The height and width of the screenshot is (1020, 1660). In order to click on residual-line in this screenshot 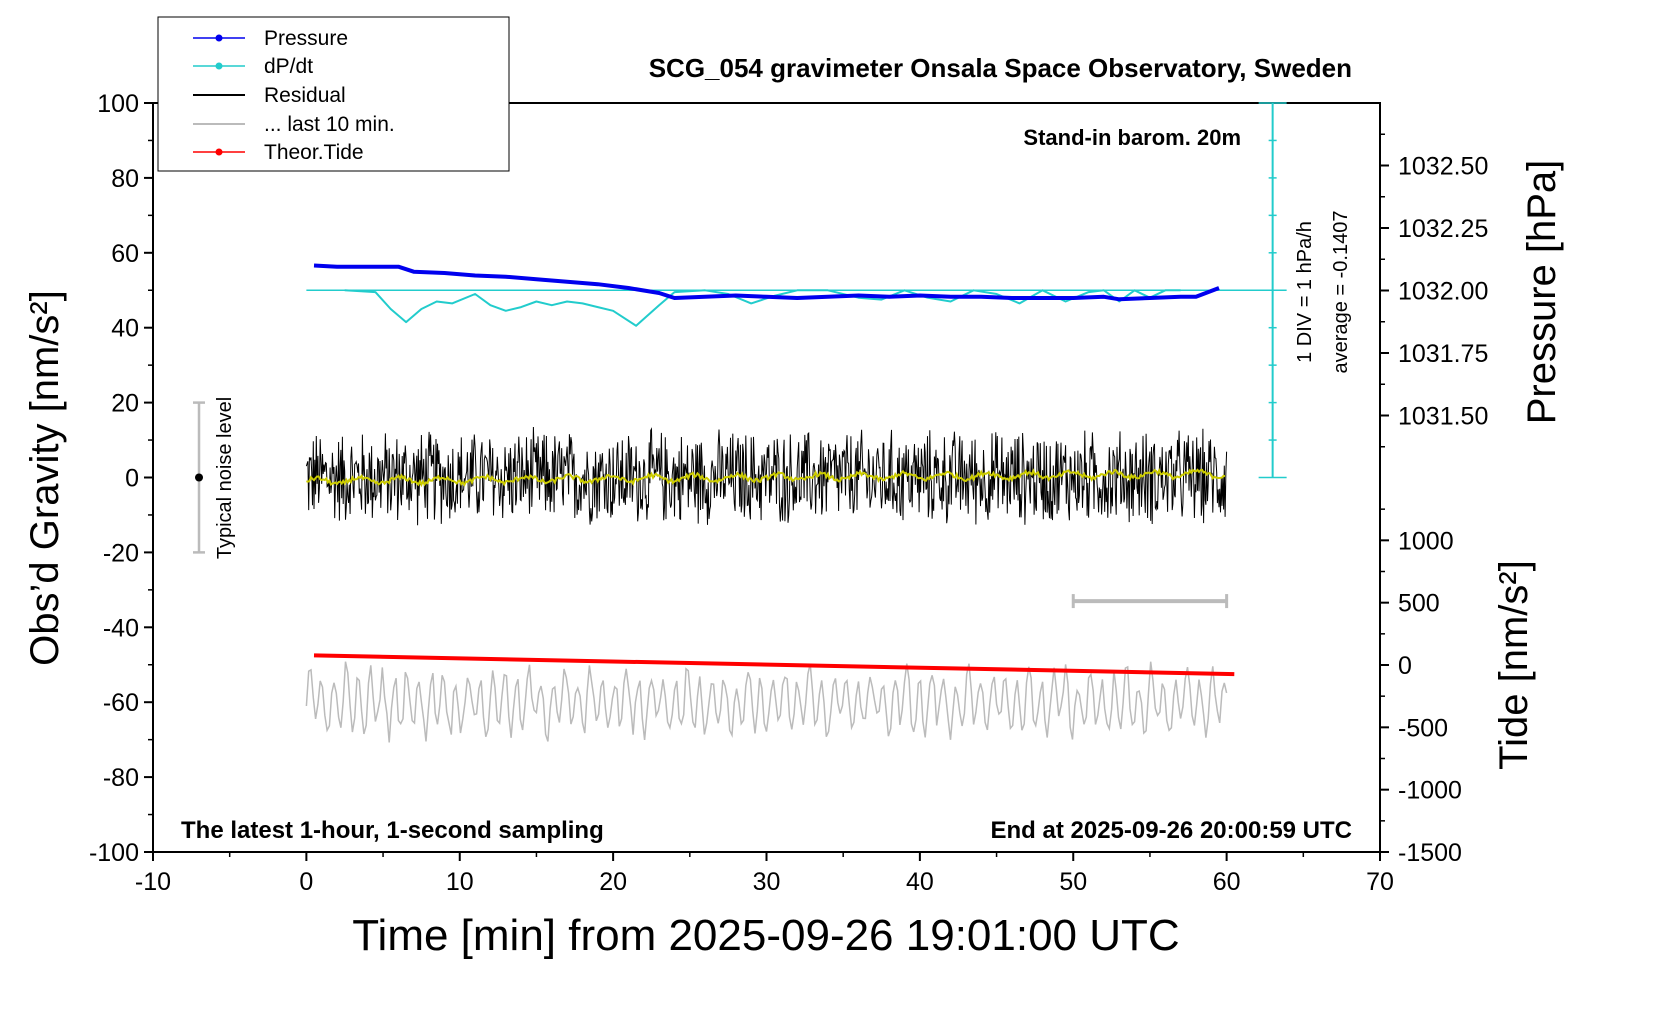, I will do `click(766, 476)`.